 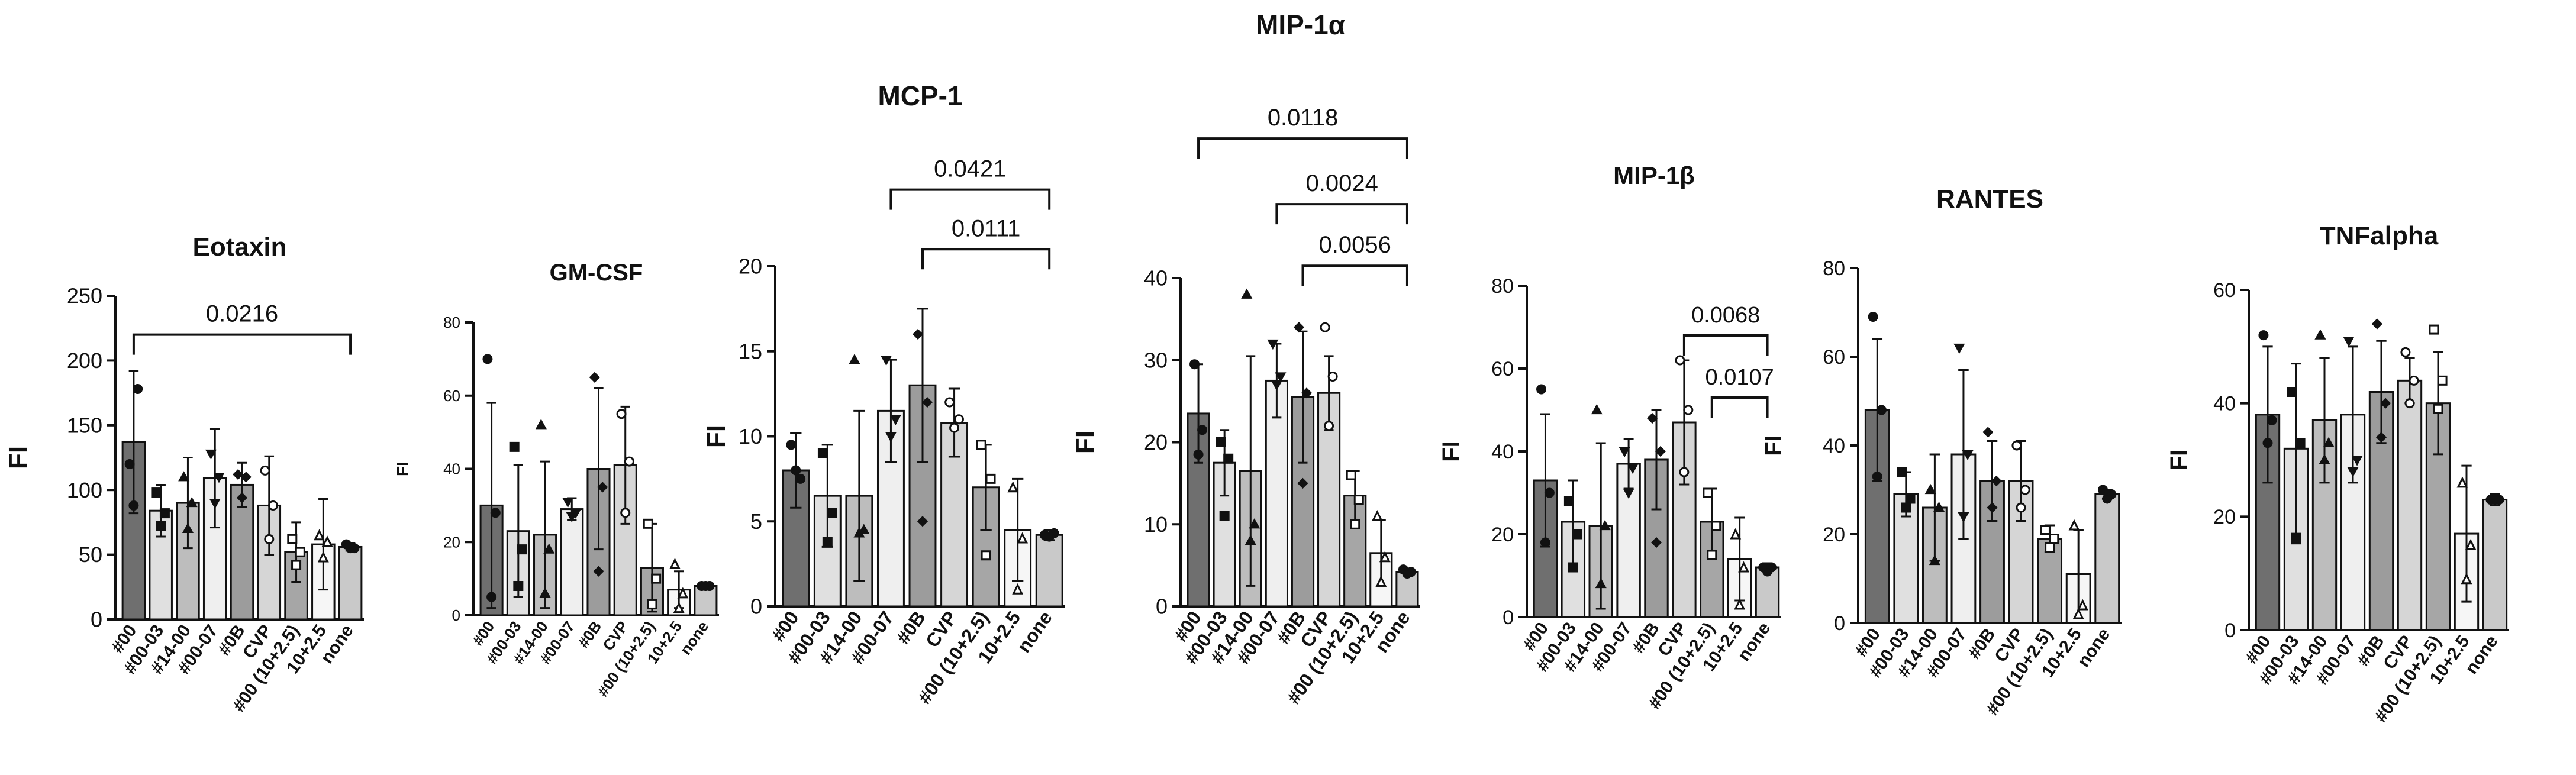 What do you see at coordinates (911, 628) in the screenshot?
I see `x-tick-label: #0B` at bounding box center [911, 628].